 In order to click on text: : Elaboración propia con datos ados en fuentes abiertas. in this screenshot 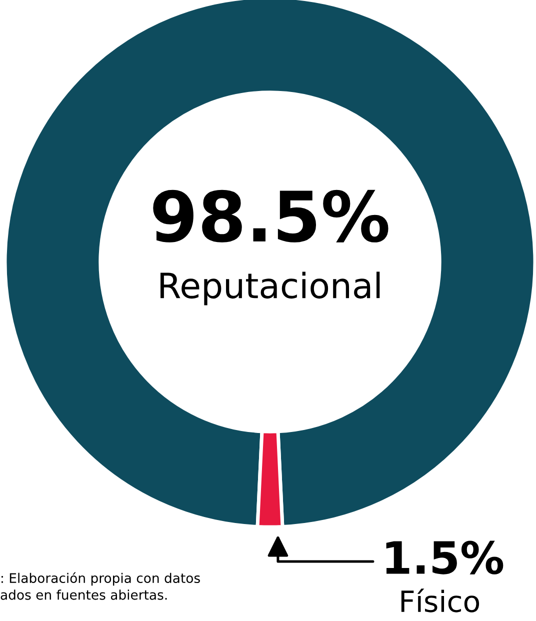, I will do `click(100, 586)`.